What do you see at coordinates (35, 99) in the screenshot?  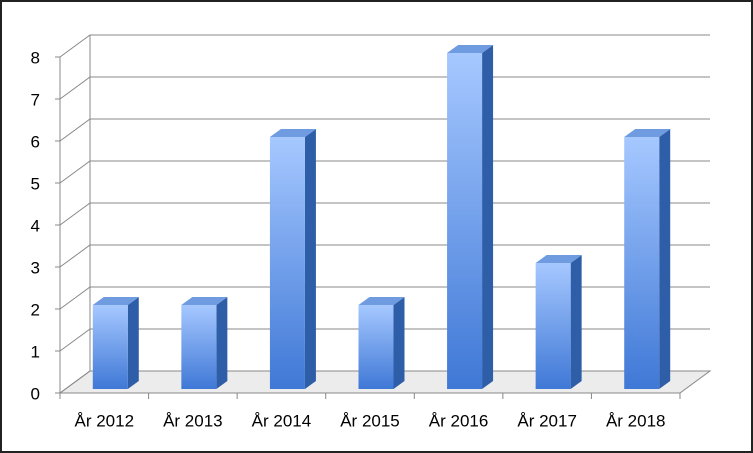 I see `y-tick-label: 7` at bounding box center [35, 99].